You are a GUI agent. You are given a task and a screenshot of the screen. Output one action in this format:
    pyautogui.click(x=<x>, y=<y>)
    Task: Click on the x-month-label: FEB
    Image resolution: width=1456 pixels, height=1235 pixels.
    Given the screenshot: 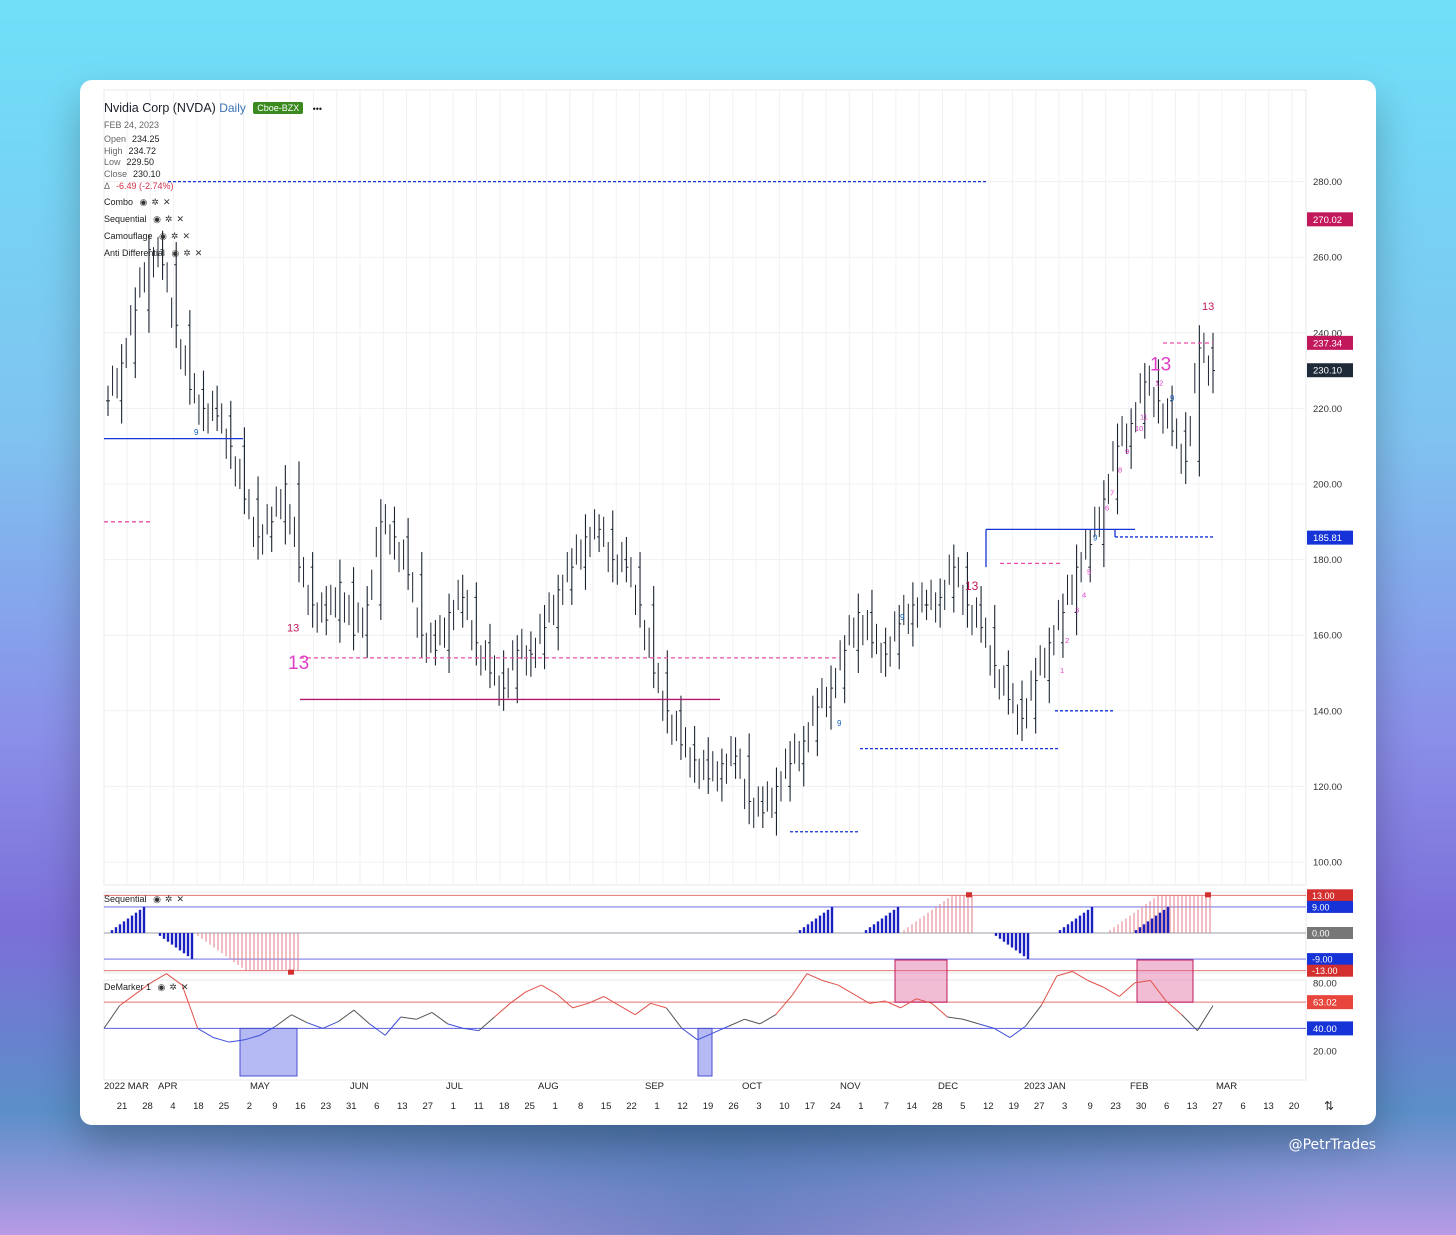 What is the action you would take?
    pyautogui.click(x=1139, y=1086)
    